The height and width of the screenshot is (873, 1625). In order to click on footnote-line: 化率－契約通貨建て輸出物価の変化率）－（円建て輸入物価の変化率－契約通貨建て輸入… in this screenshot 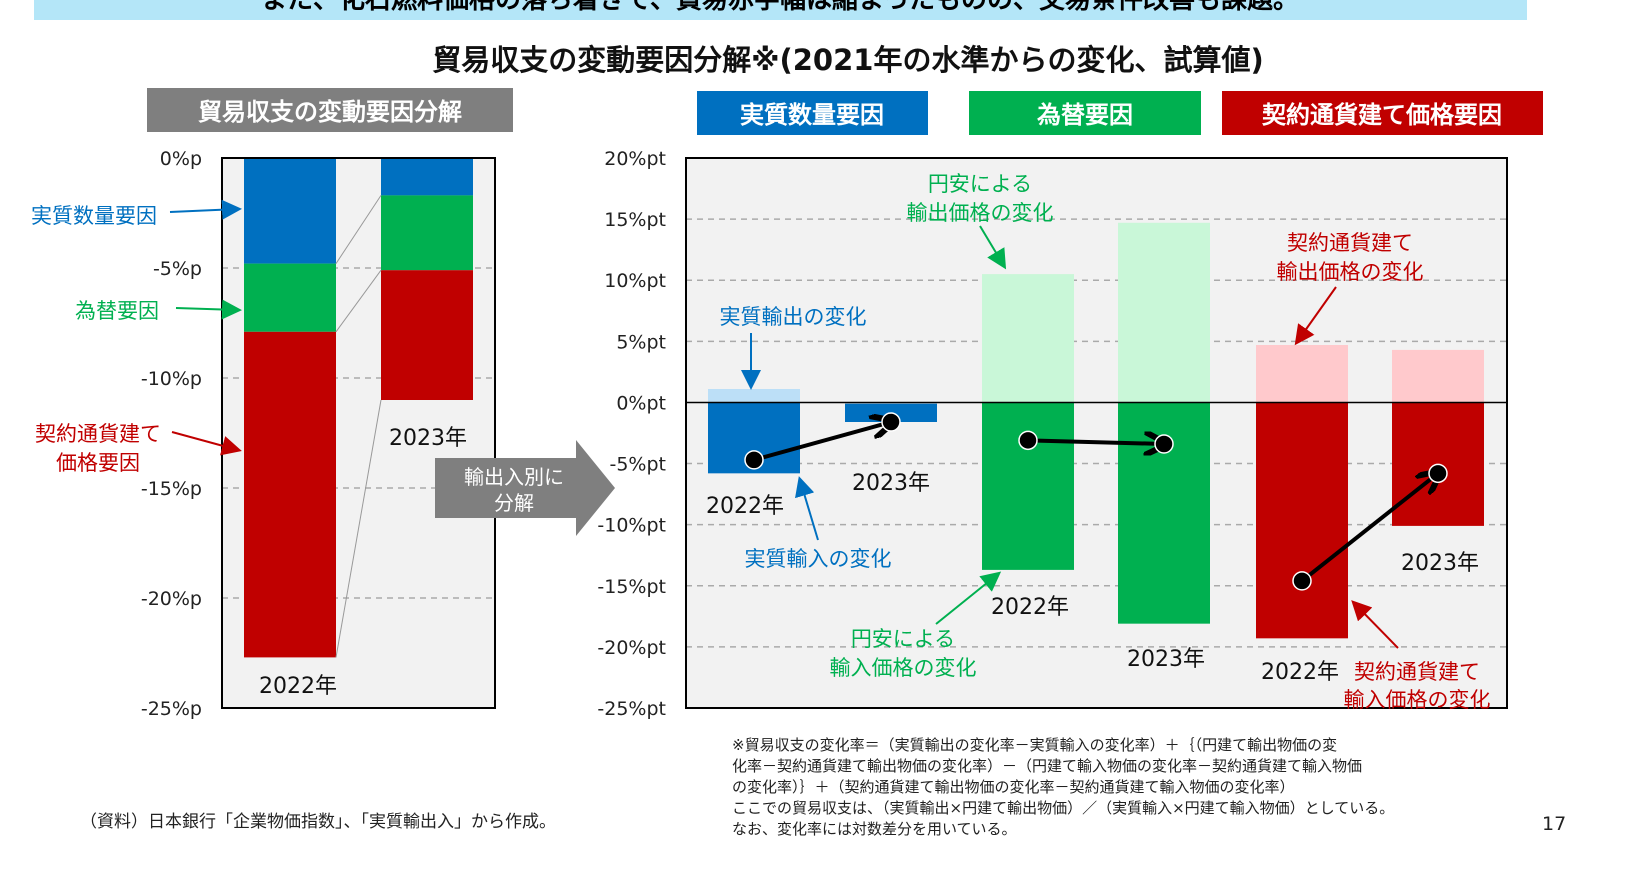, I will do `click(1047, 766)`.